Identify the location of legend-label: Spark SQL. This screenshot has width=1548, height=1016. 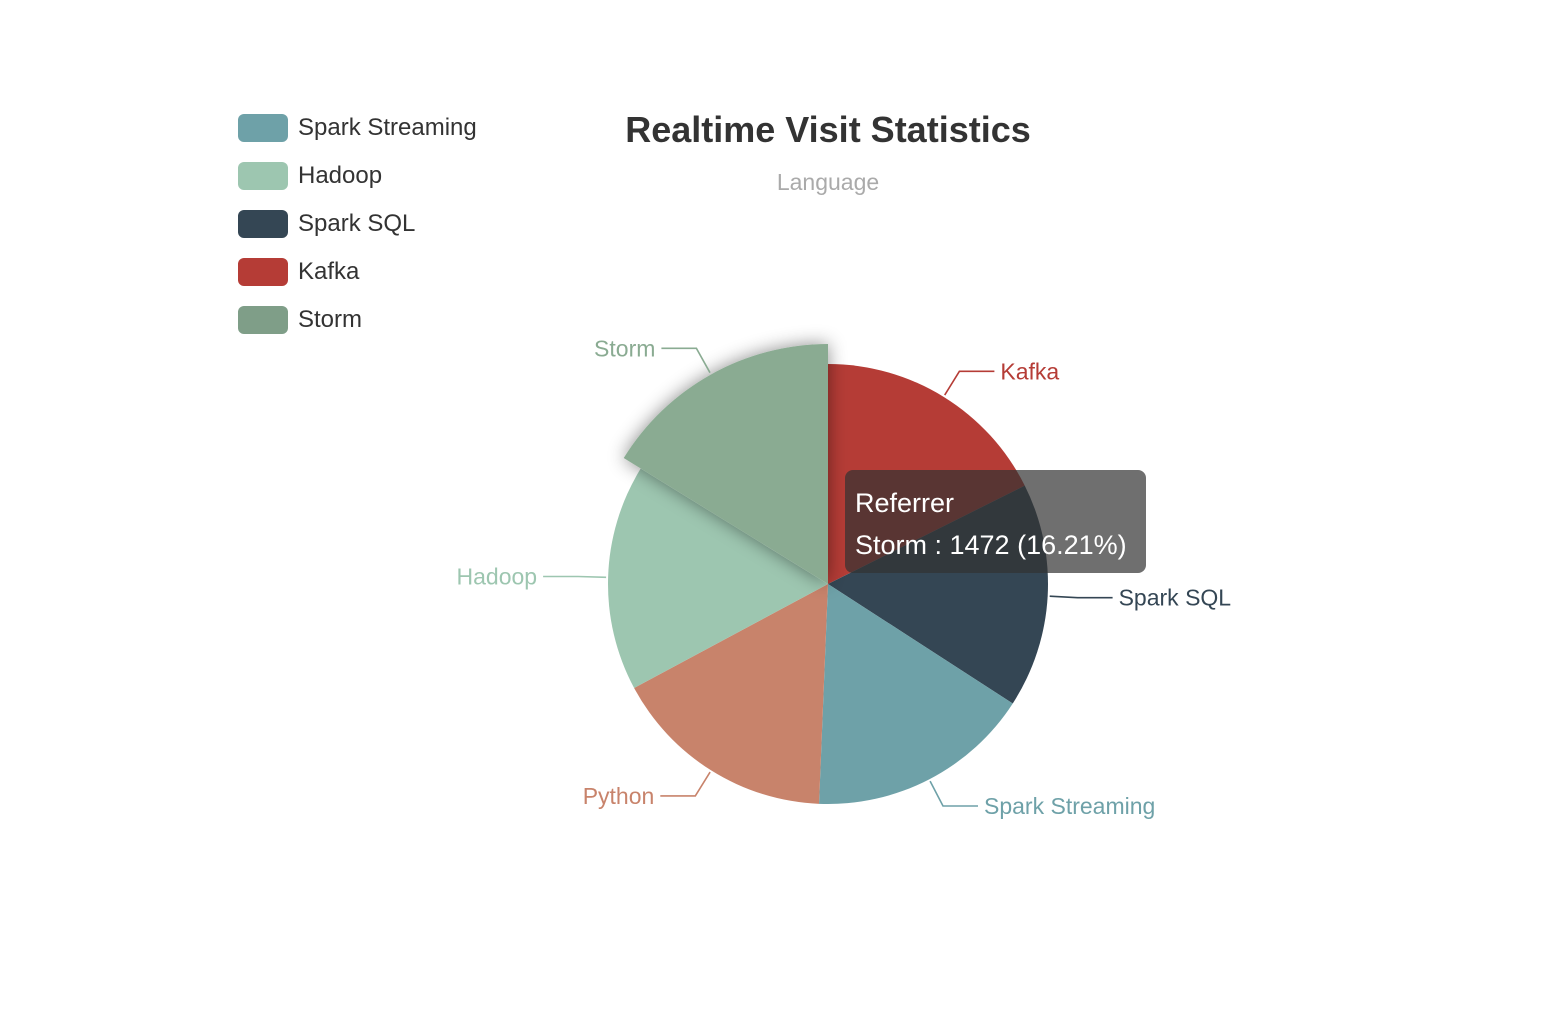
(357, 223).